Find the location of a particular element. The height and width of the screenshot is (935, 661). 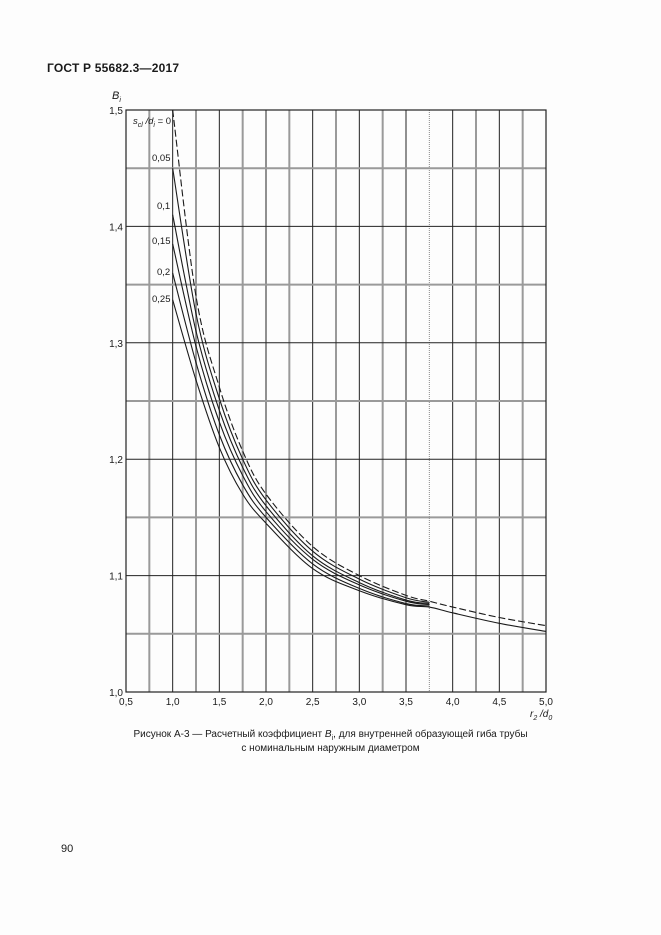

x-tick-label: 3,5 is located at coordinates (406, 702).